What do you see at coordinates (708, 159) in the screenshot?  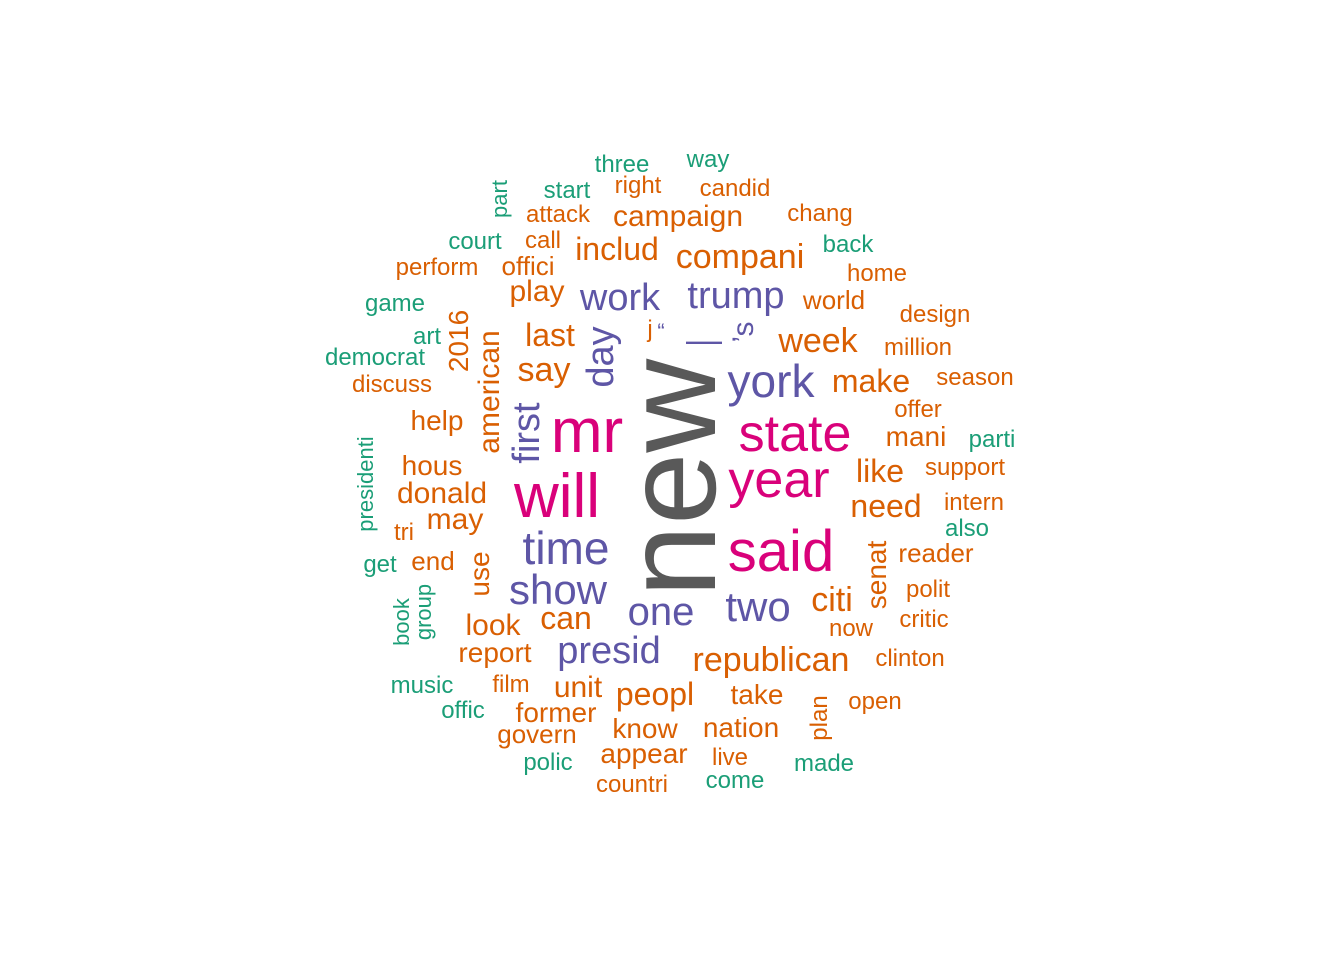 I see `word-81: way` at bounding box center [708, 159].